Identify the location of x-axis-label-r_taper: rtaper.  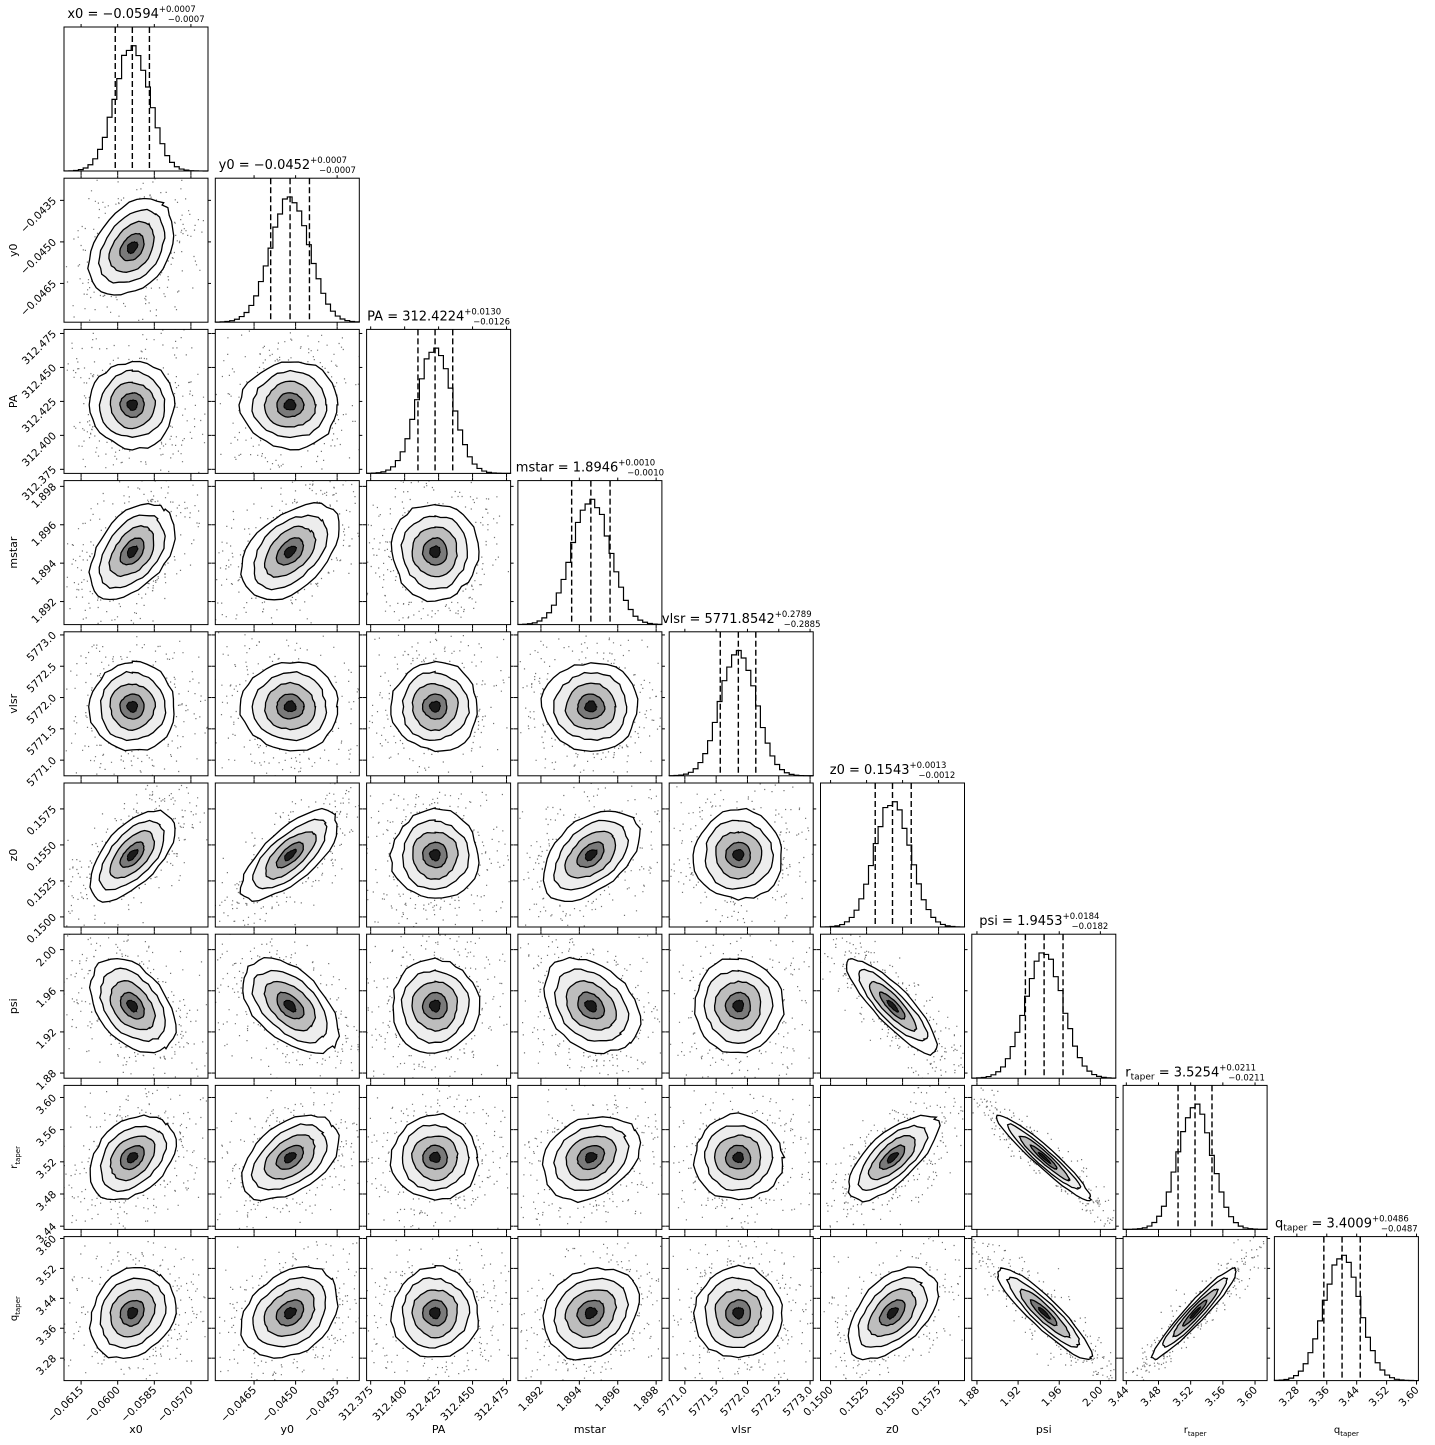
(1195, 1431).